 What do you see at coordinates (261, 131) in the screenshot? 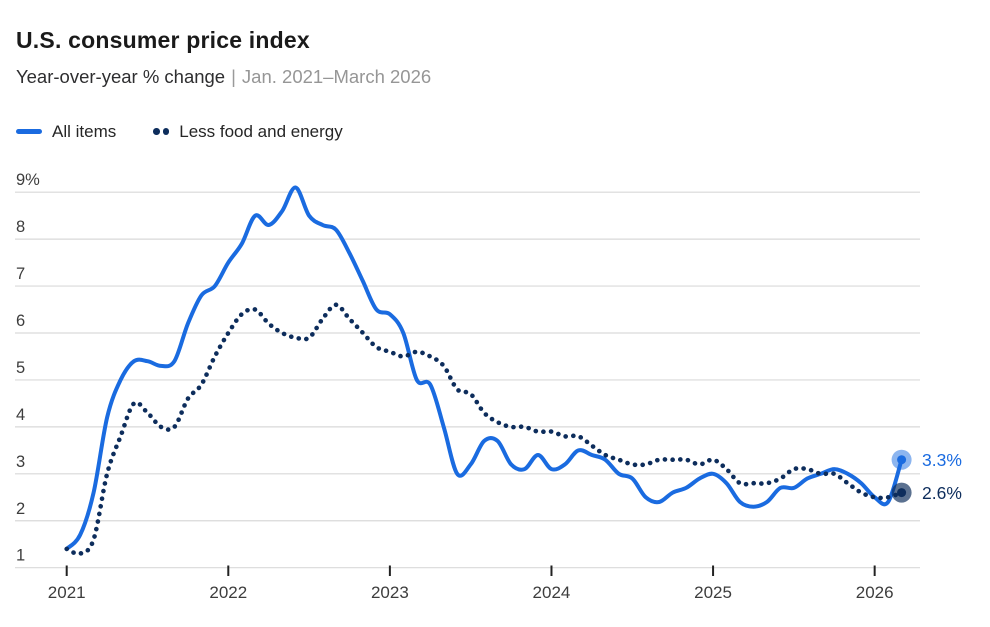
I see `legend-label-less-food-energy: Less food and energy` at bounding box center [261, 131].